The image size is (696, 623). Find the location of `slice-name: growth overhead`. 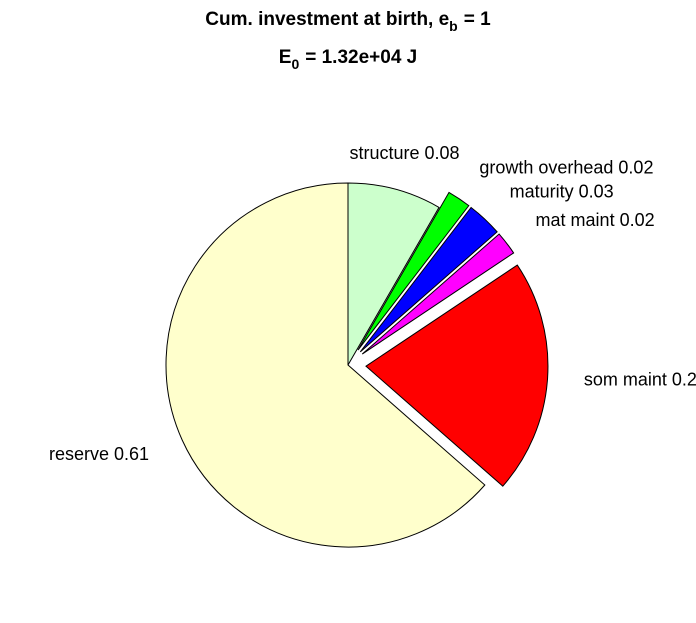

slice-name: growth overhead is located at coordinates (546, 167).